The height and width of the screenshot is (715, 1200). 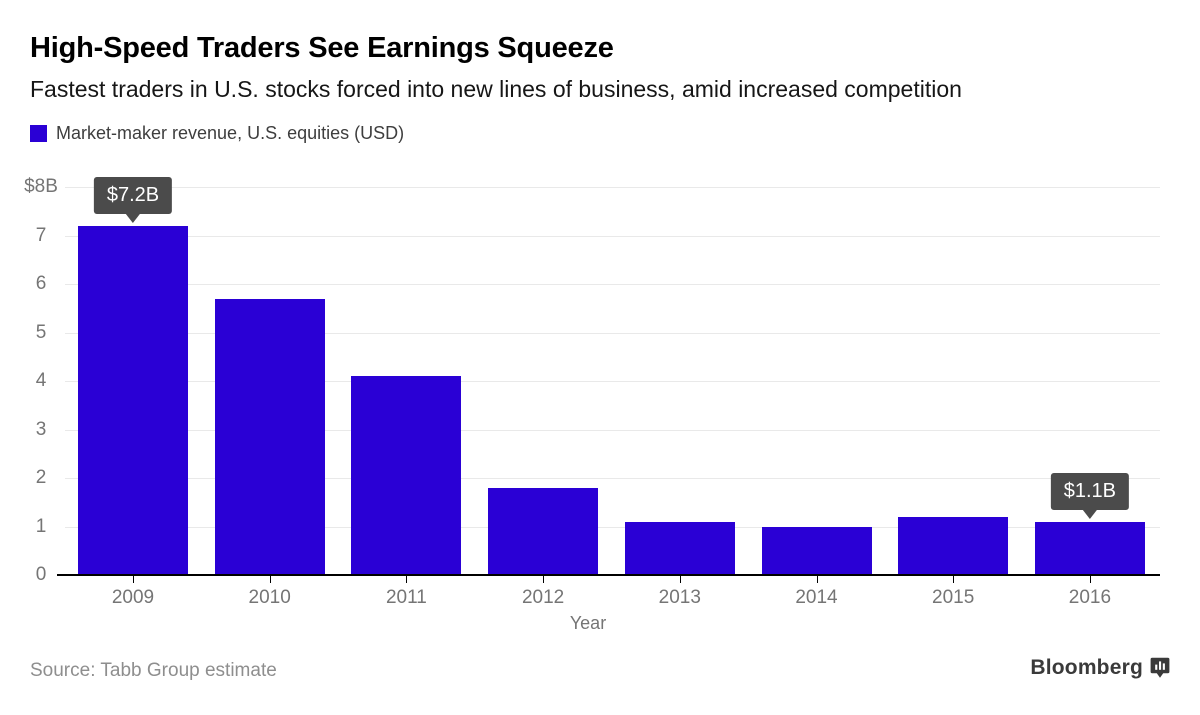 I want to click on source-note: Source: Tabb Group estimate, so click(x=153, y=670).